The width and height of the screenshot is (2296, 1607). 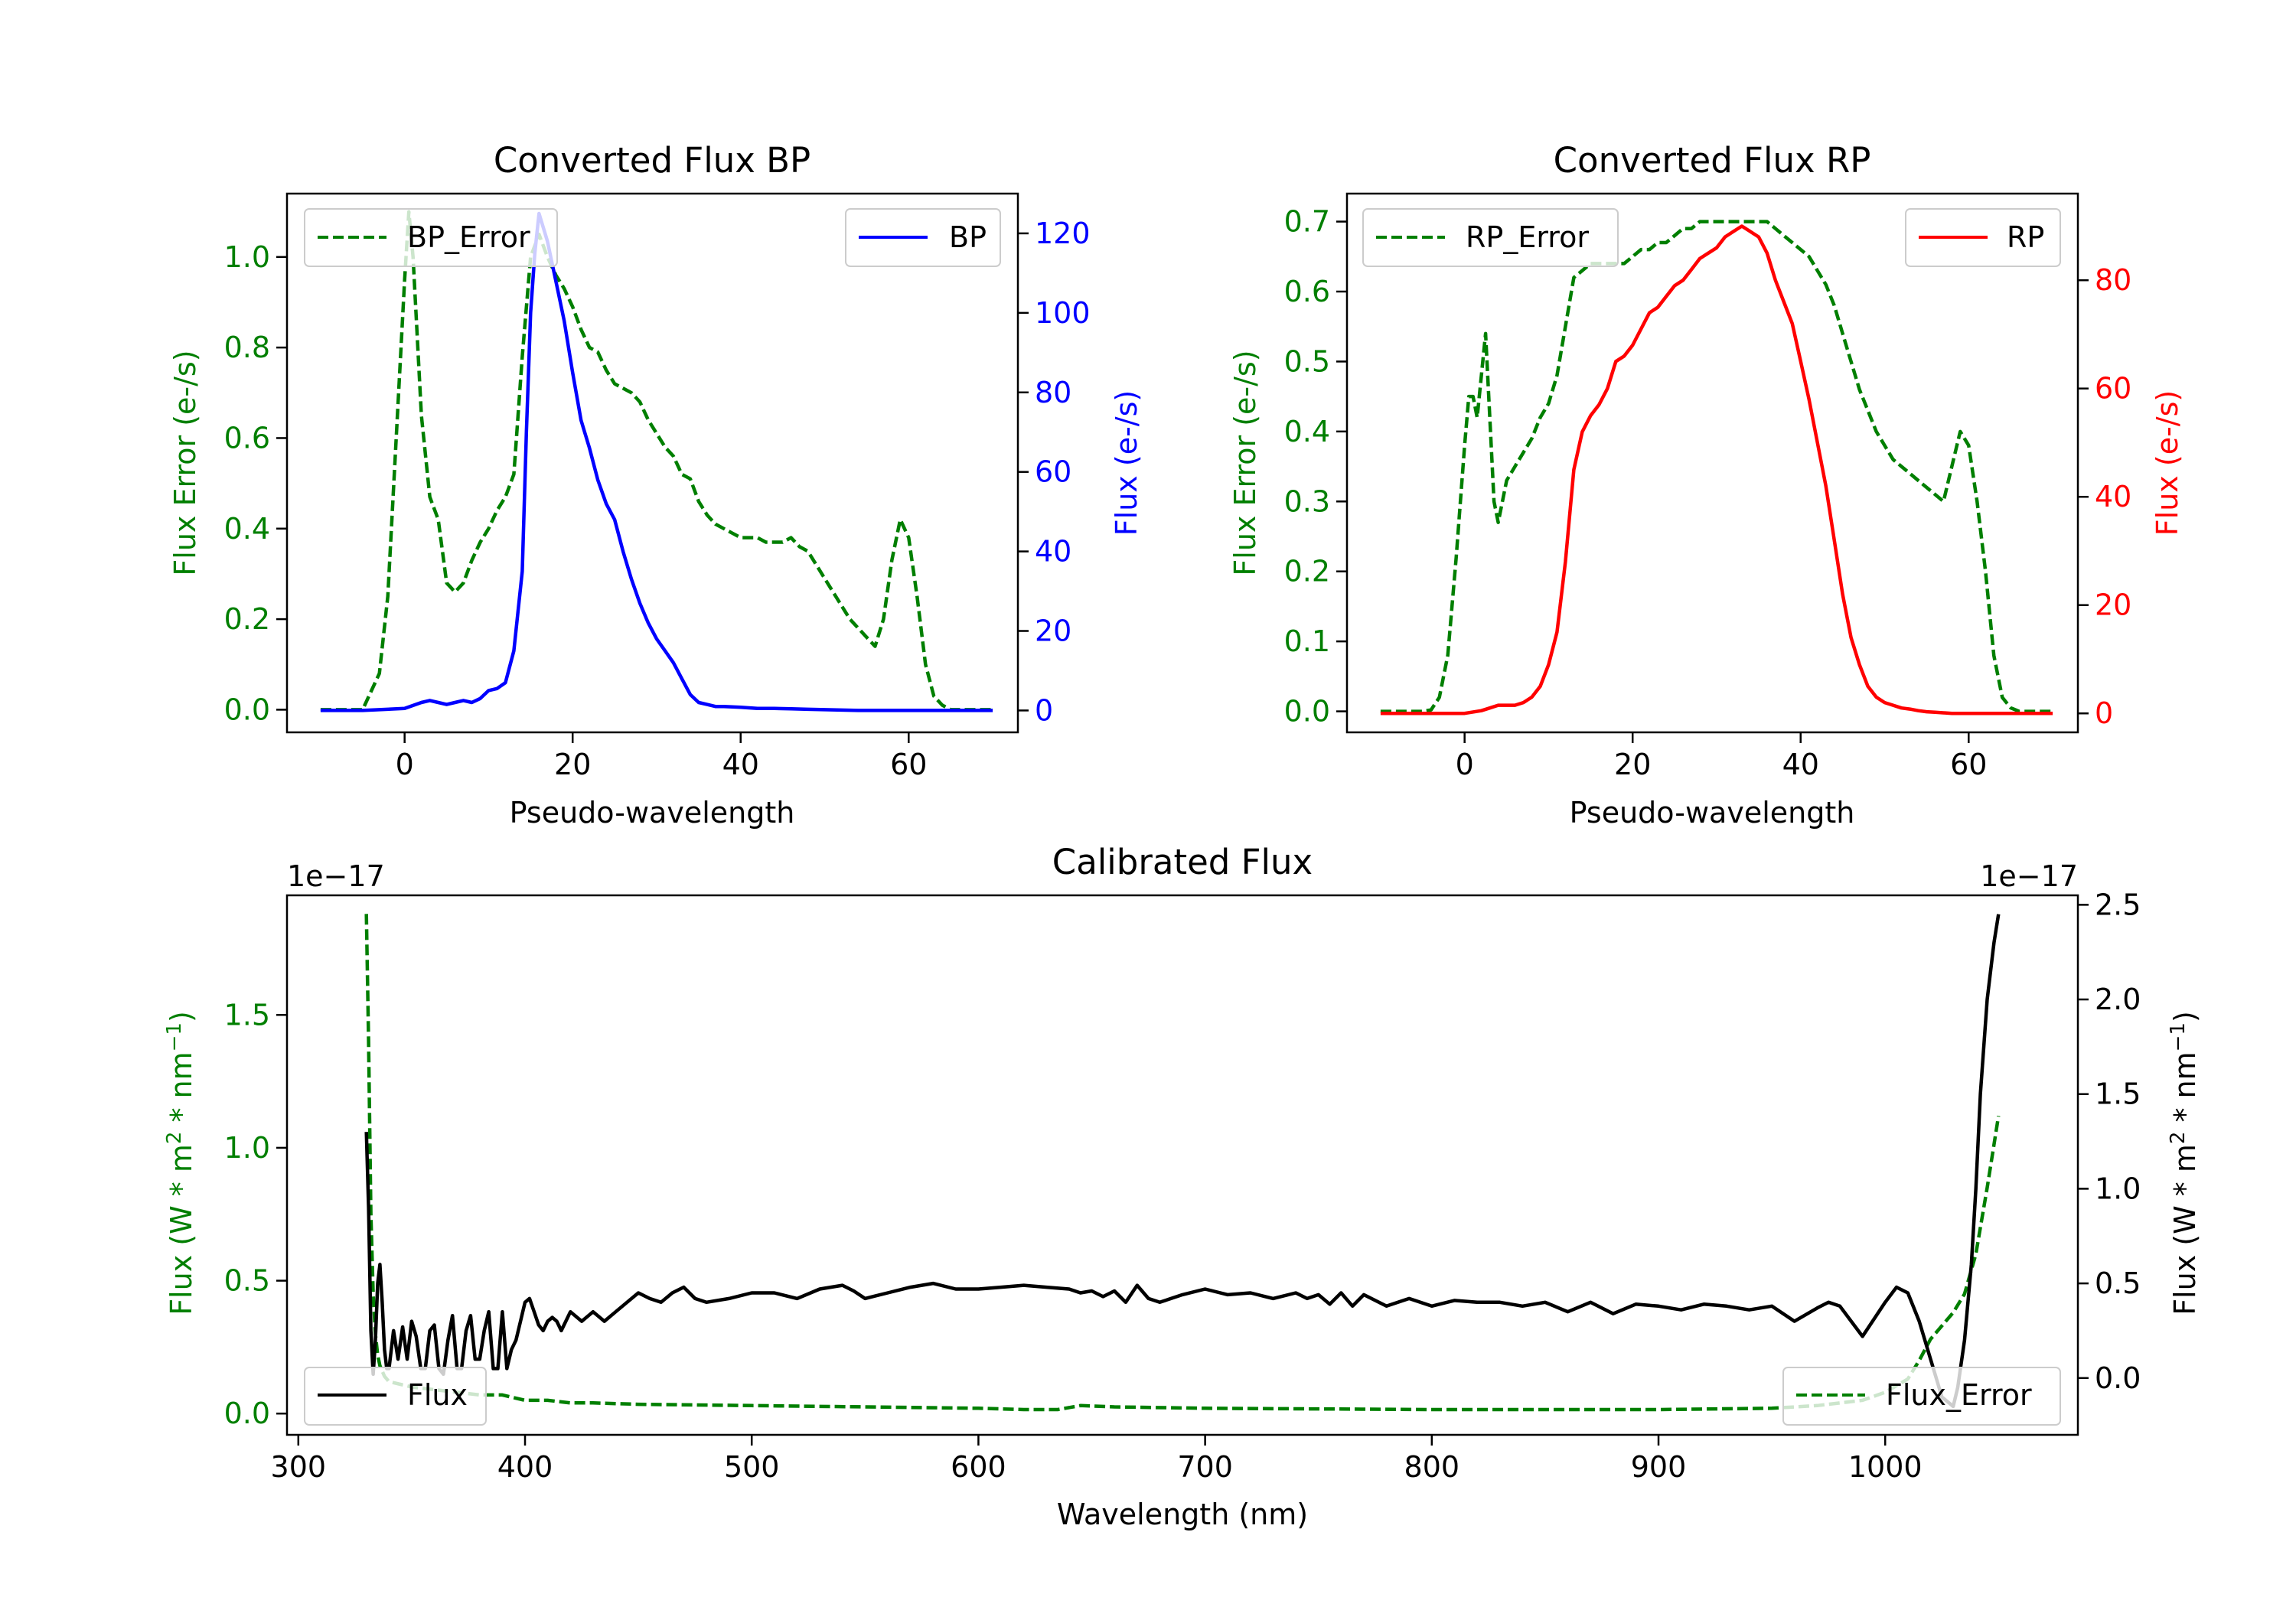 What do you see at coordinates (247, 529) in the screenshot?
I see `bp-y-left-tick-label: 0.4` at bounding box center [247, 529].